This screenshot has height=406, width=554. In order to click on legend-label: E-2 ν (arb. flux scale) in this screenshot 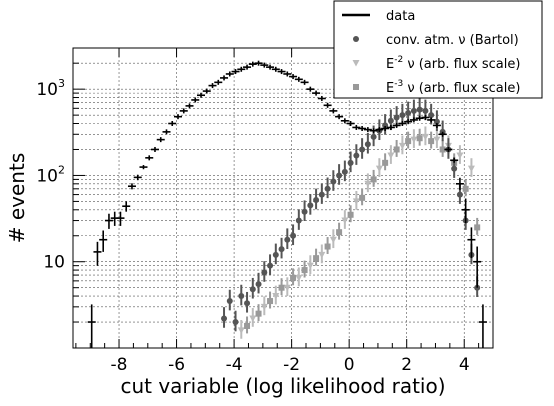, I will do `click(453, 63)`.